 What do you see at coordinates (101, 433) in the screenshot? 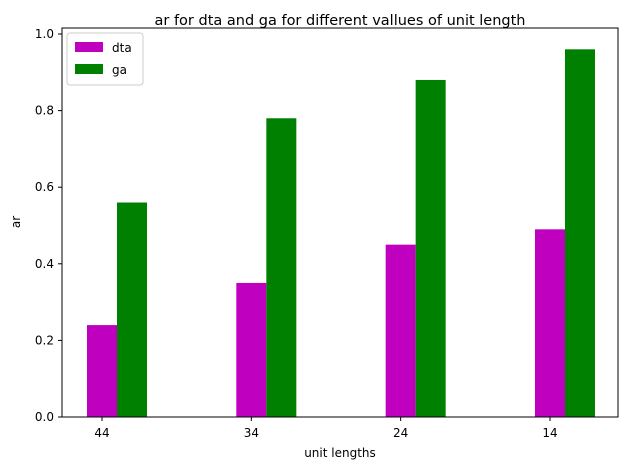
I see `x-tick-label: 44` at bounding box center [101, 433].